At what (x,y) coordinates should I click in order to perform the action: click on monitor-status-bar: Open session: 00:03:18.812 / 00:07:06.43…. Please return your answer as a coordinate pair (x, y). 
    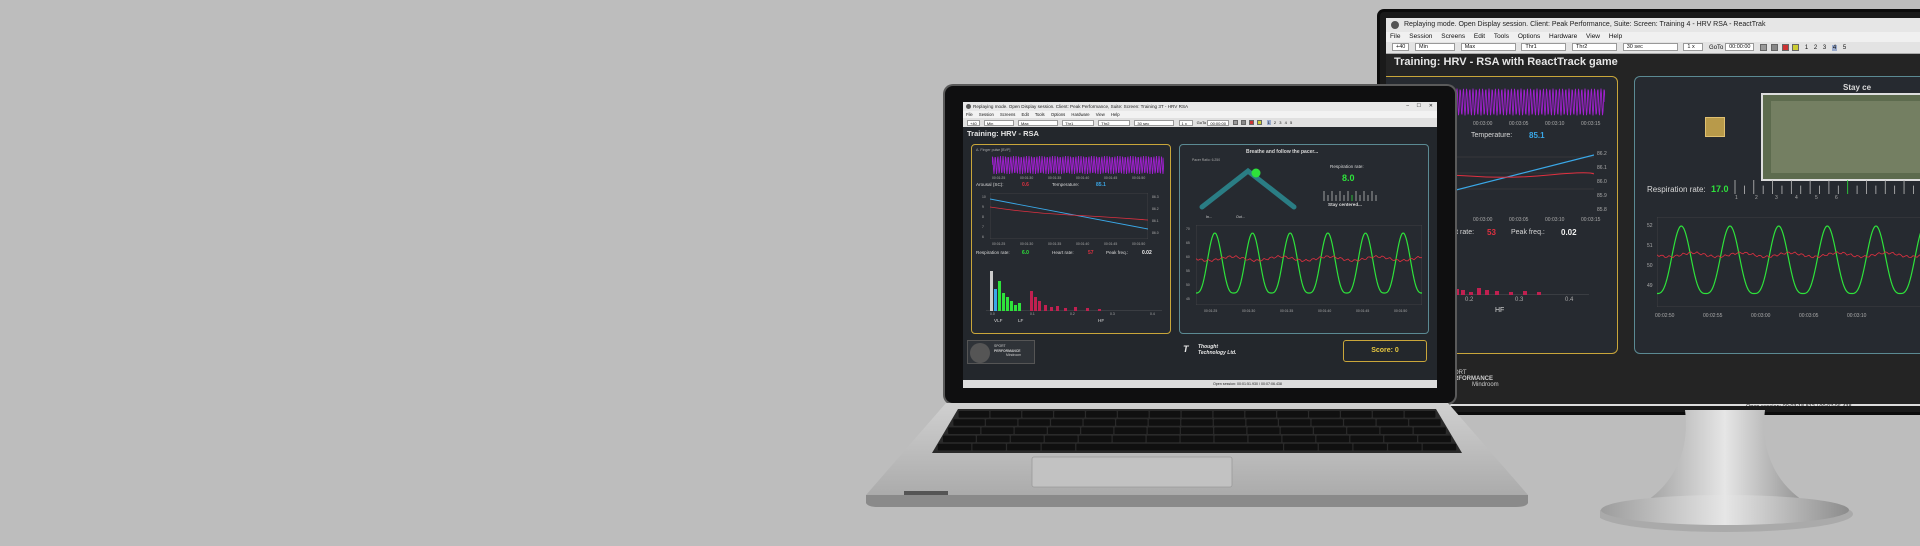
    Looking at the image, I should click on (1653, 405).